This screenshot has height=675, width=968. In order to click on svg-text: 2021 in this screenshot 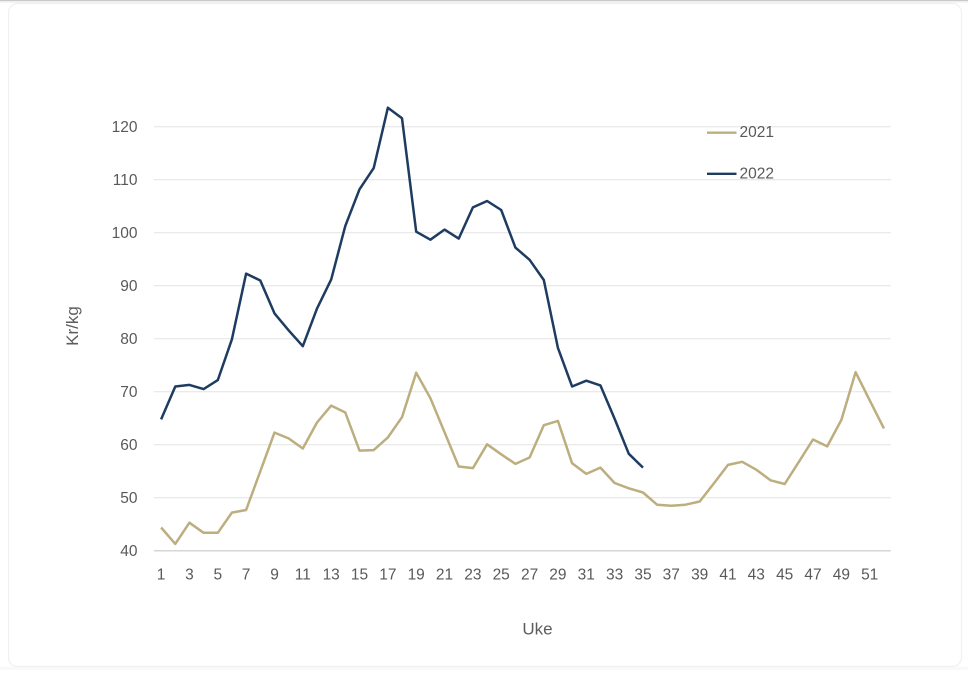, I will do `click(757, 132)`.